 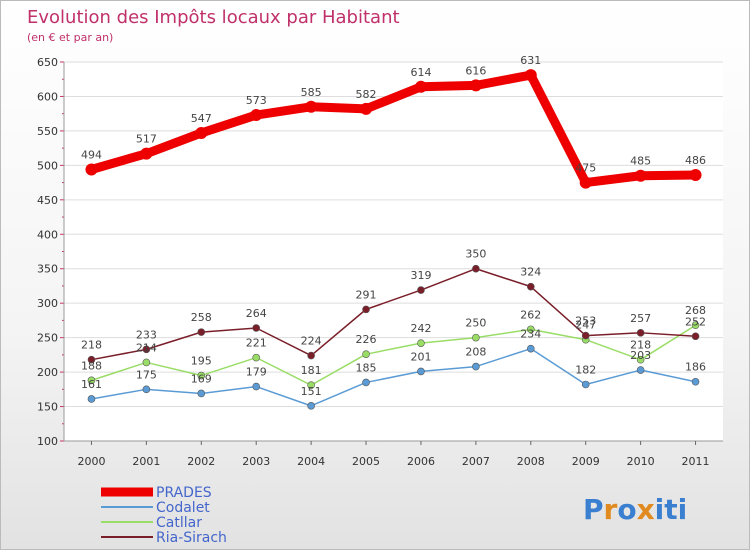 I want to click on data-label-ria-sirach: 258, so click(x=201, y=317).